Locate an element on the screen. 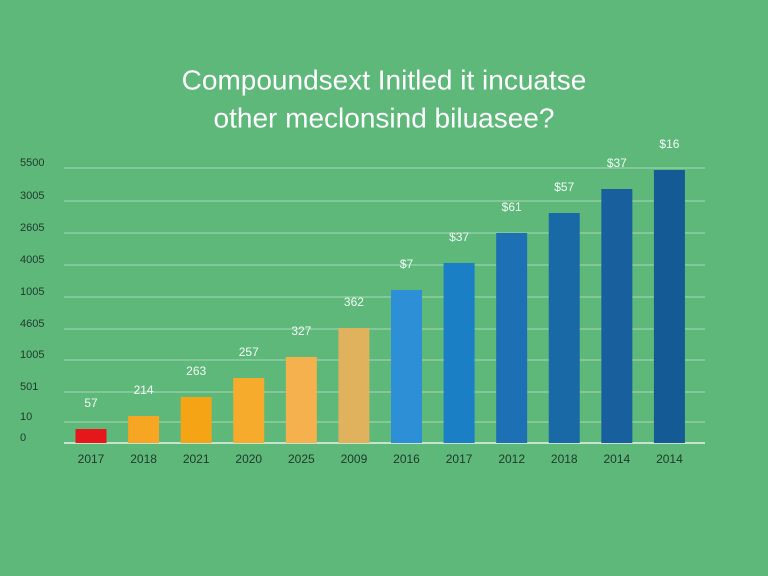  bar-label: 257 is located at coordinates (249, 352).